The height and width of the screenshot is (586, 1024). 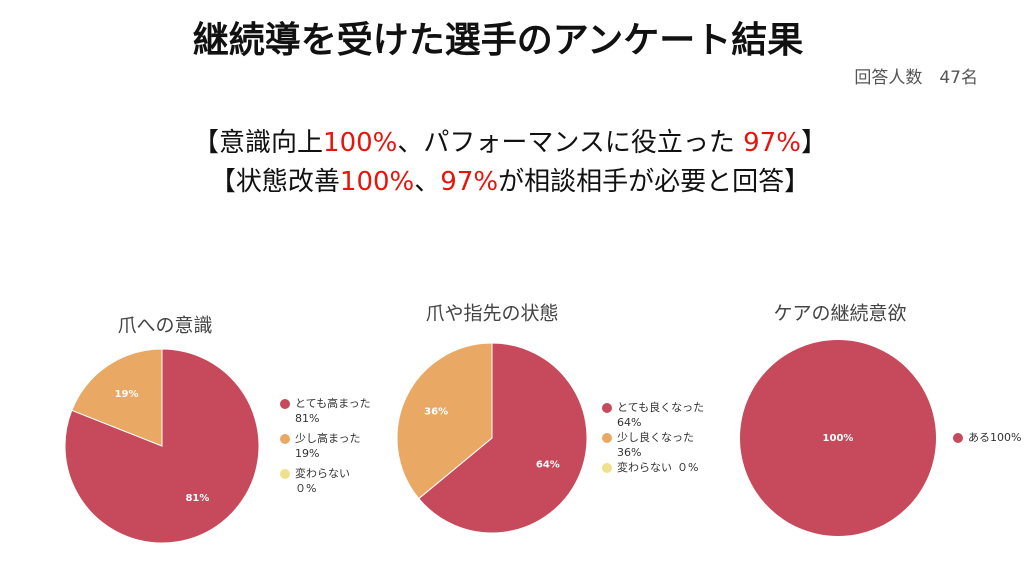 I want to click on headline: 【状態改善100%、97%が相談相手が必要と回答】, so click(x=510, y=182).